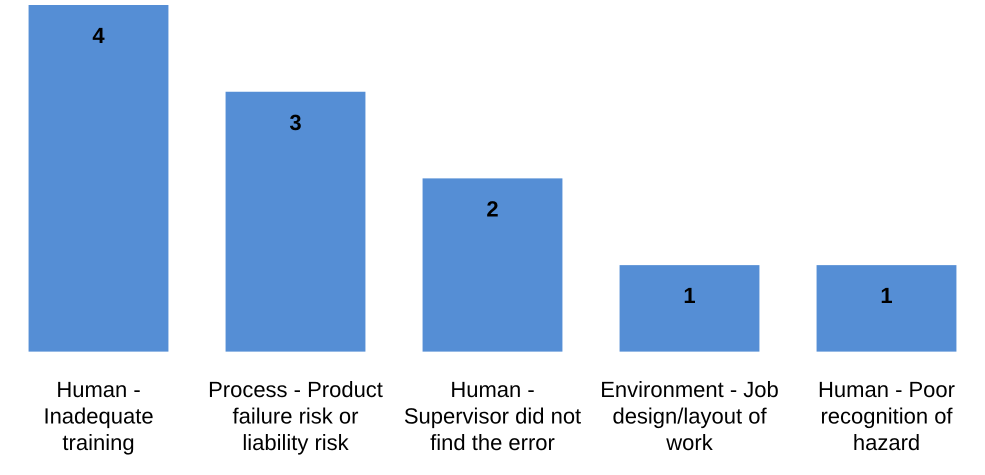 This screenshot has height=475, width=985. What do you see at coordinates (98, 416) in the screenshot?
I see `x-tick-label: Human - Inadequate training` at bounding box center [98, 416].